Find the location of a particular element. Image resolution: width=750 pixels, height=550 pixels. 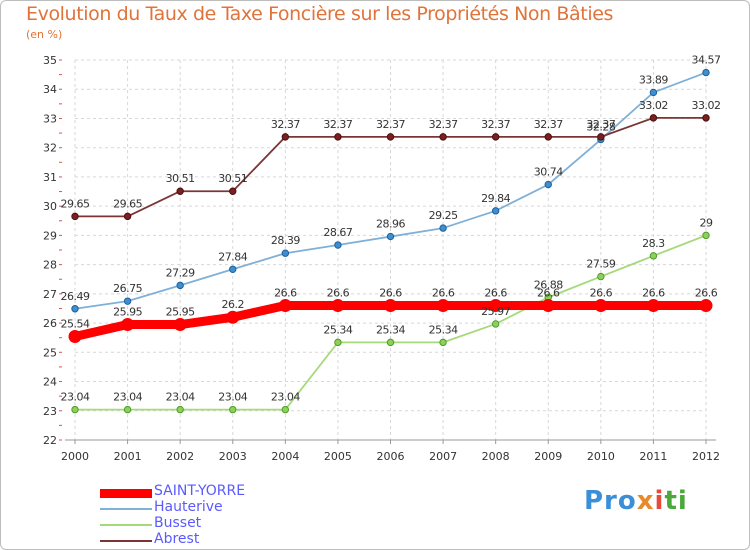

x-tick-label: 2001 is located at coordinates (128, 456).